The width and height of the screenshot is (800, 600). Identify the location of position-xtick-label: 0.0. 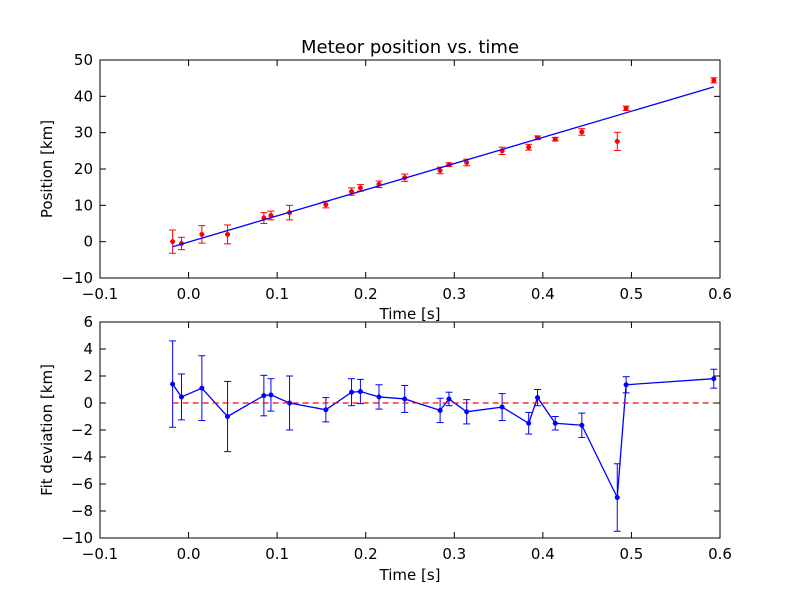
(189, 294).